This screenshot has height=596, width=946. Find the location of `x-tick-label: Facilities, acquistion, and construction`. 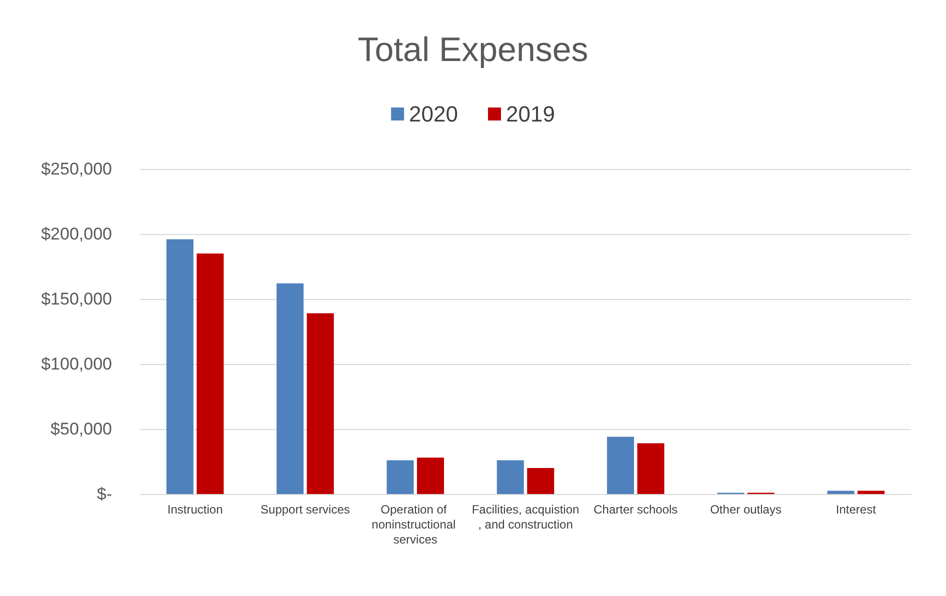

x-tick-label: Facilities, acquistion, and construction is located at coordinates (526, 517).